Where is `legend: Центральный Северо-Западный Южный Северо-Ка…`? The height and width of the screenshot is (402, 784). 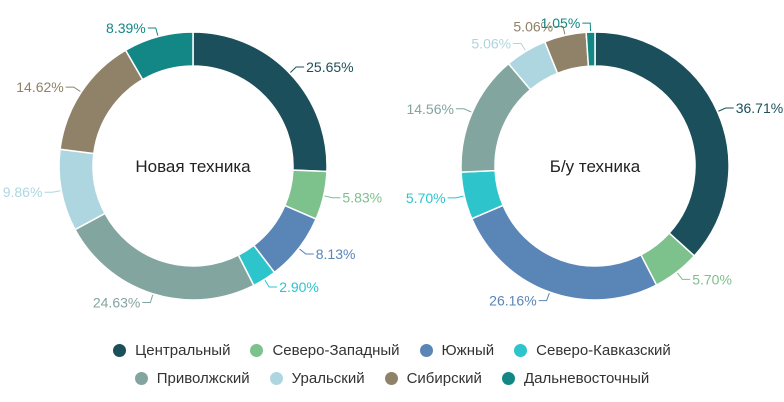 legend: Центральный Северо-Западный Южный Северо-Ка… is located at coordinates (392, 364).